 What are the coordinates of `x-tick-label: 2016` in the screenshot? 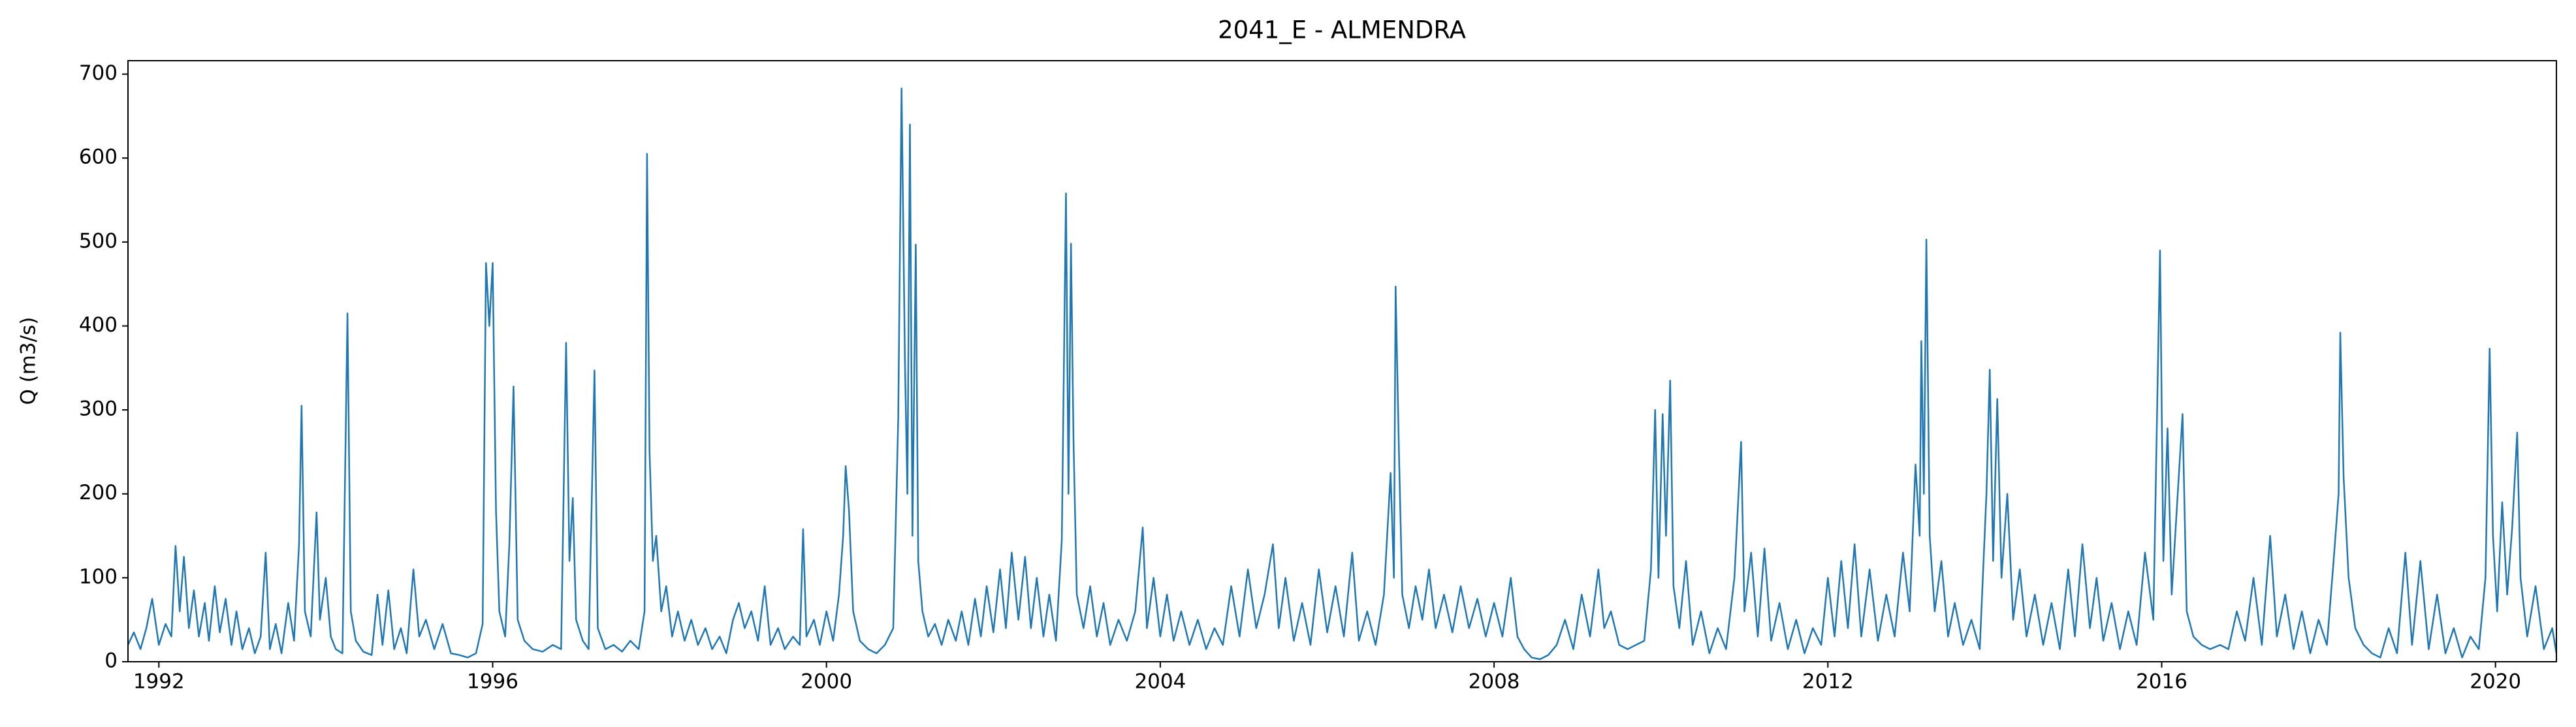 It's located at (2162, 682).